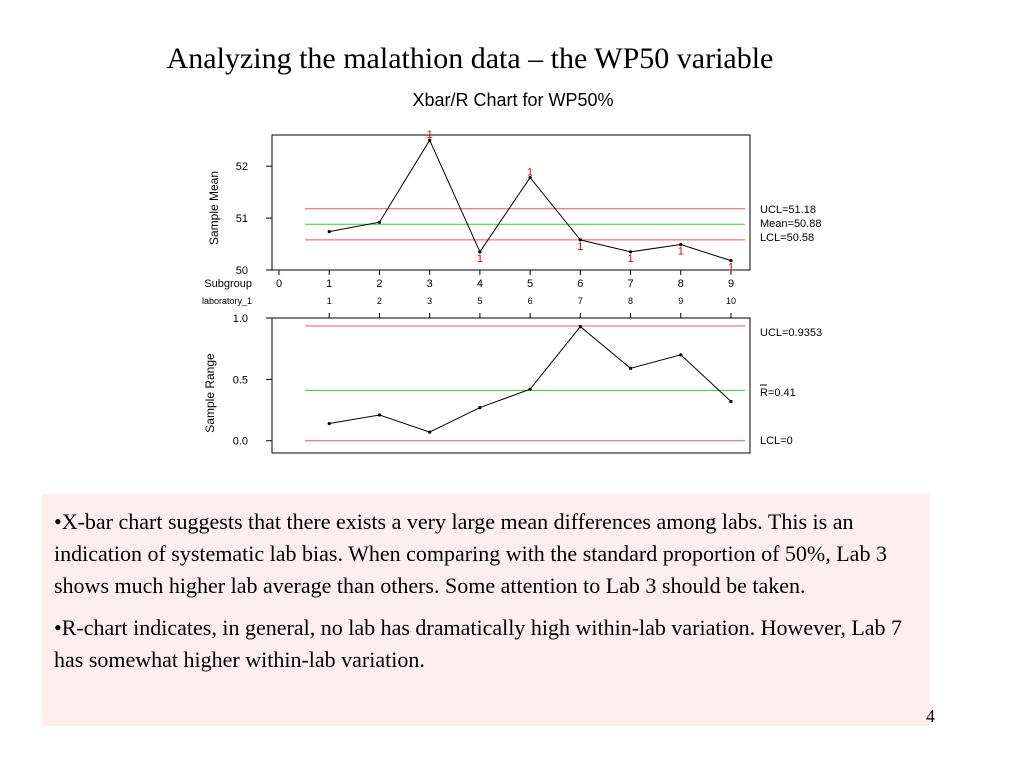  I want to click on chart-title: Xbar/R Chart for WP50%, so click(513, 100).